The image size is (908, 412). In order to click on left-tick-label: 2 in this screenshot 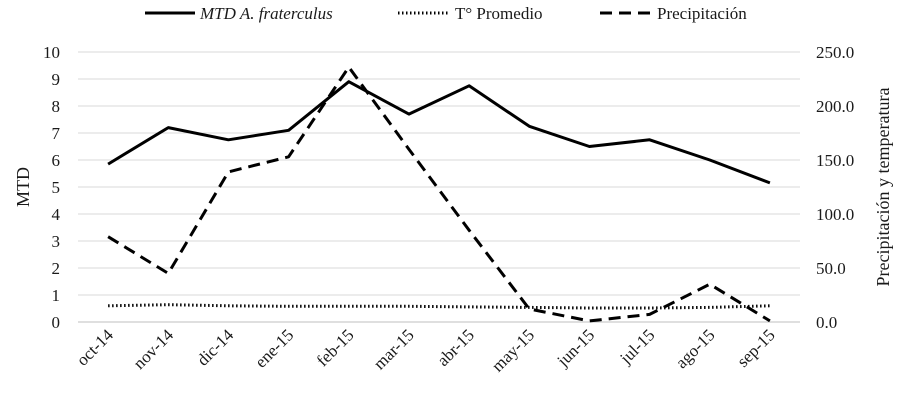, I will do `click(56, 268)`.